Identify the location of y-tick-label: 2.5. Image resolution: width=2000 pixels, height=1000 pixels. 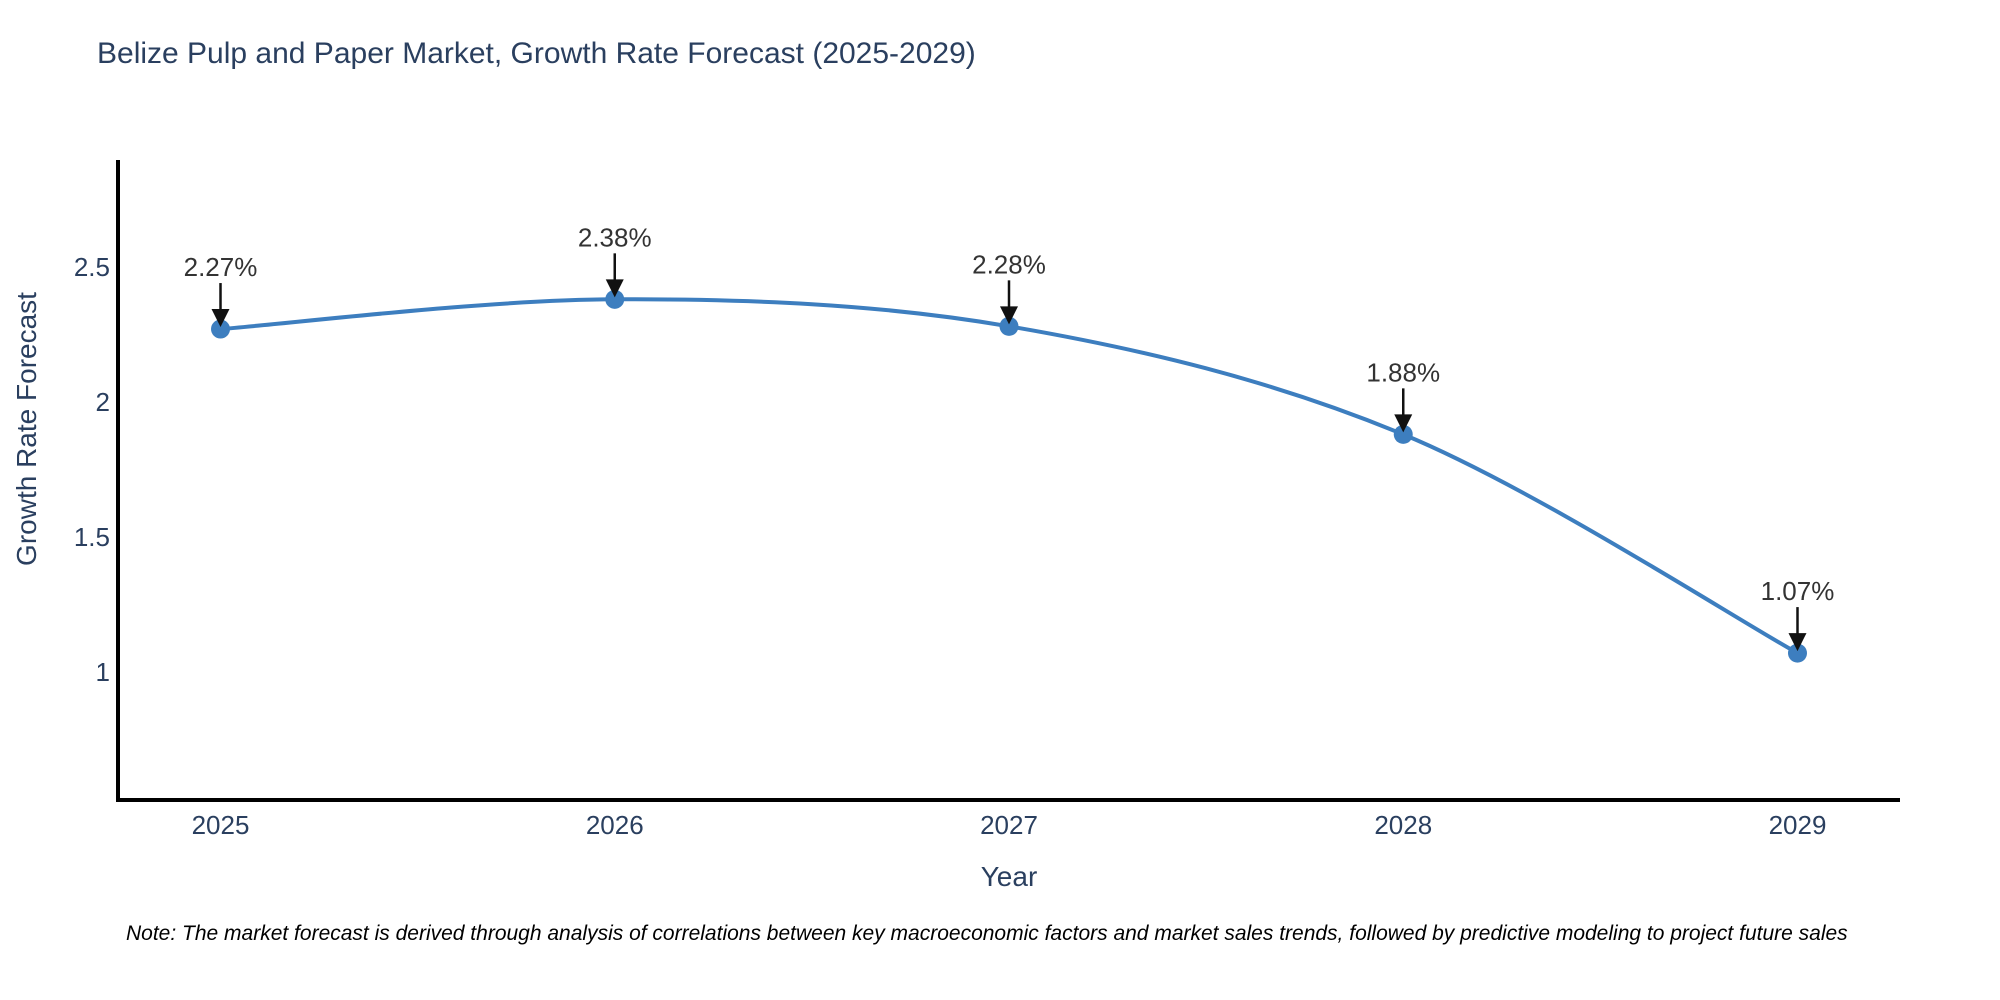
(92, 267).